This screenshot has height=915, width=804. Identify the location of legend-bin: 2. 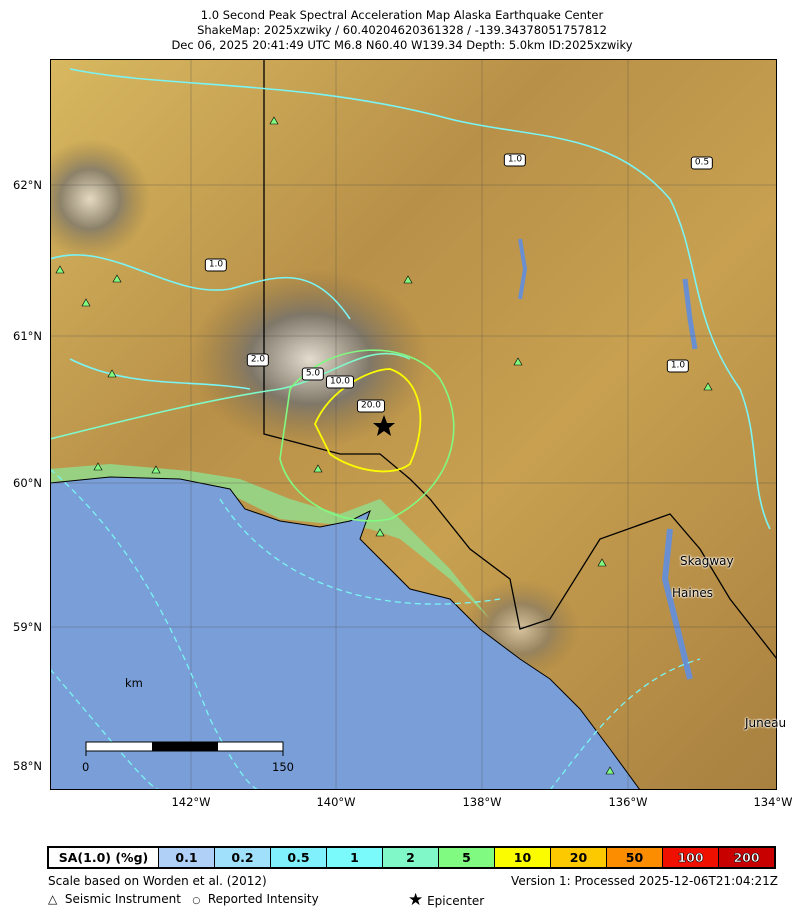
(410, 857).